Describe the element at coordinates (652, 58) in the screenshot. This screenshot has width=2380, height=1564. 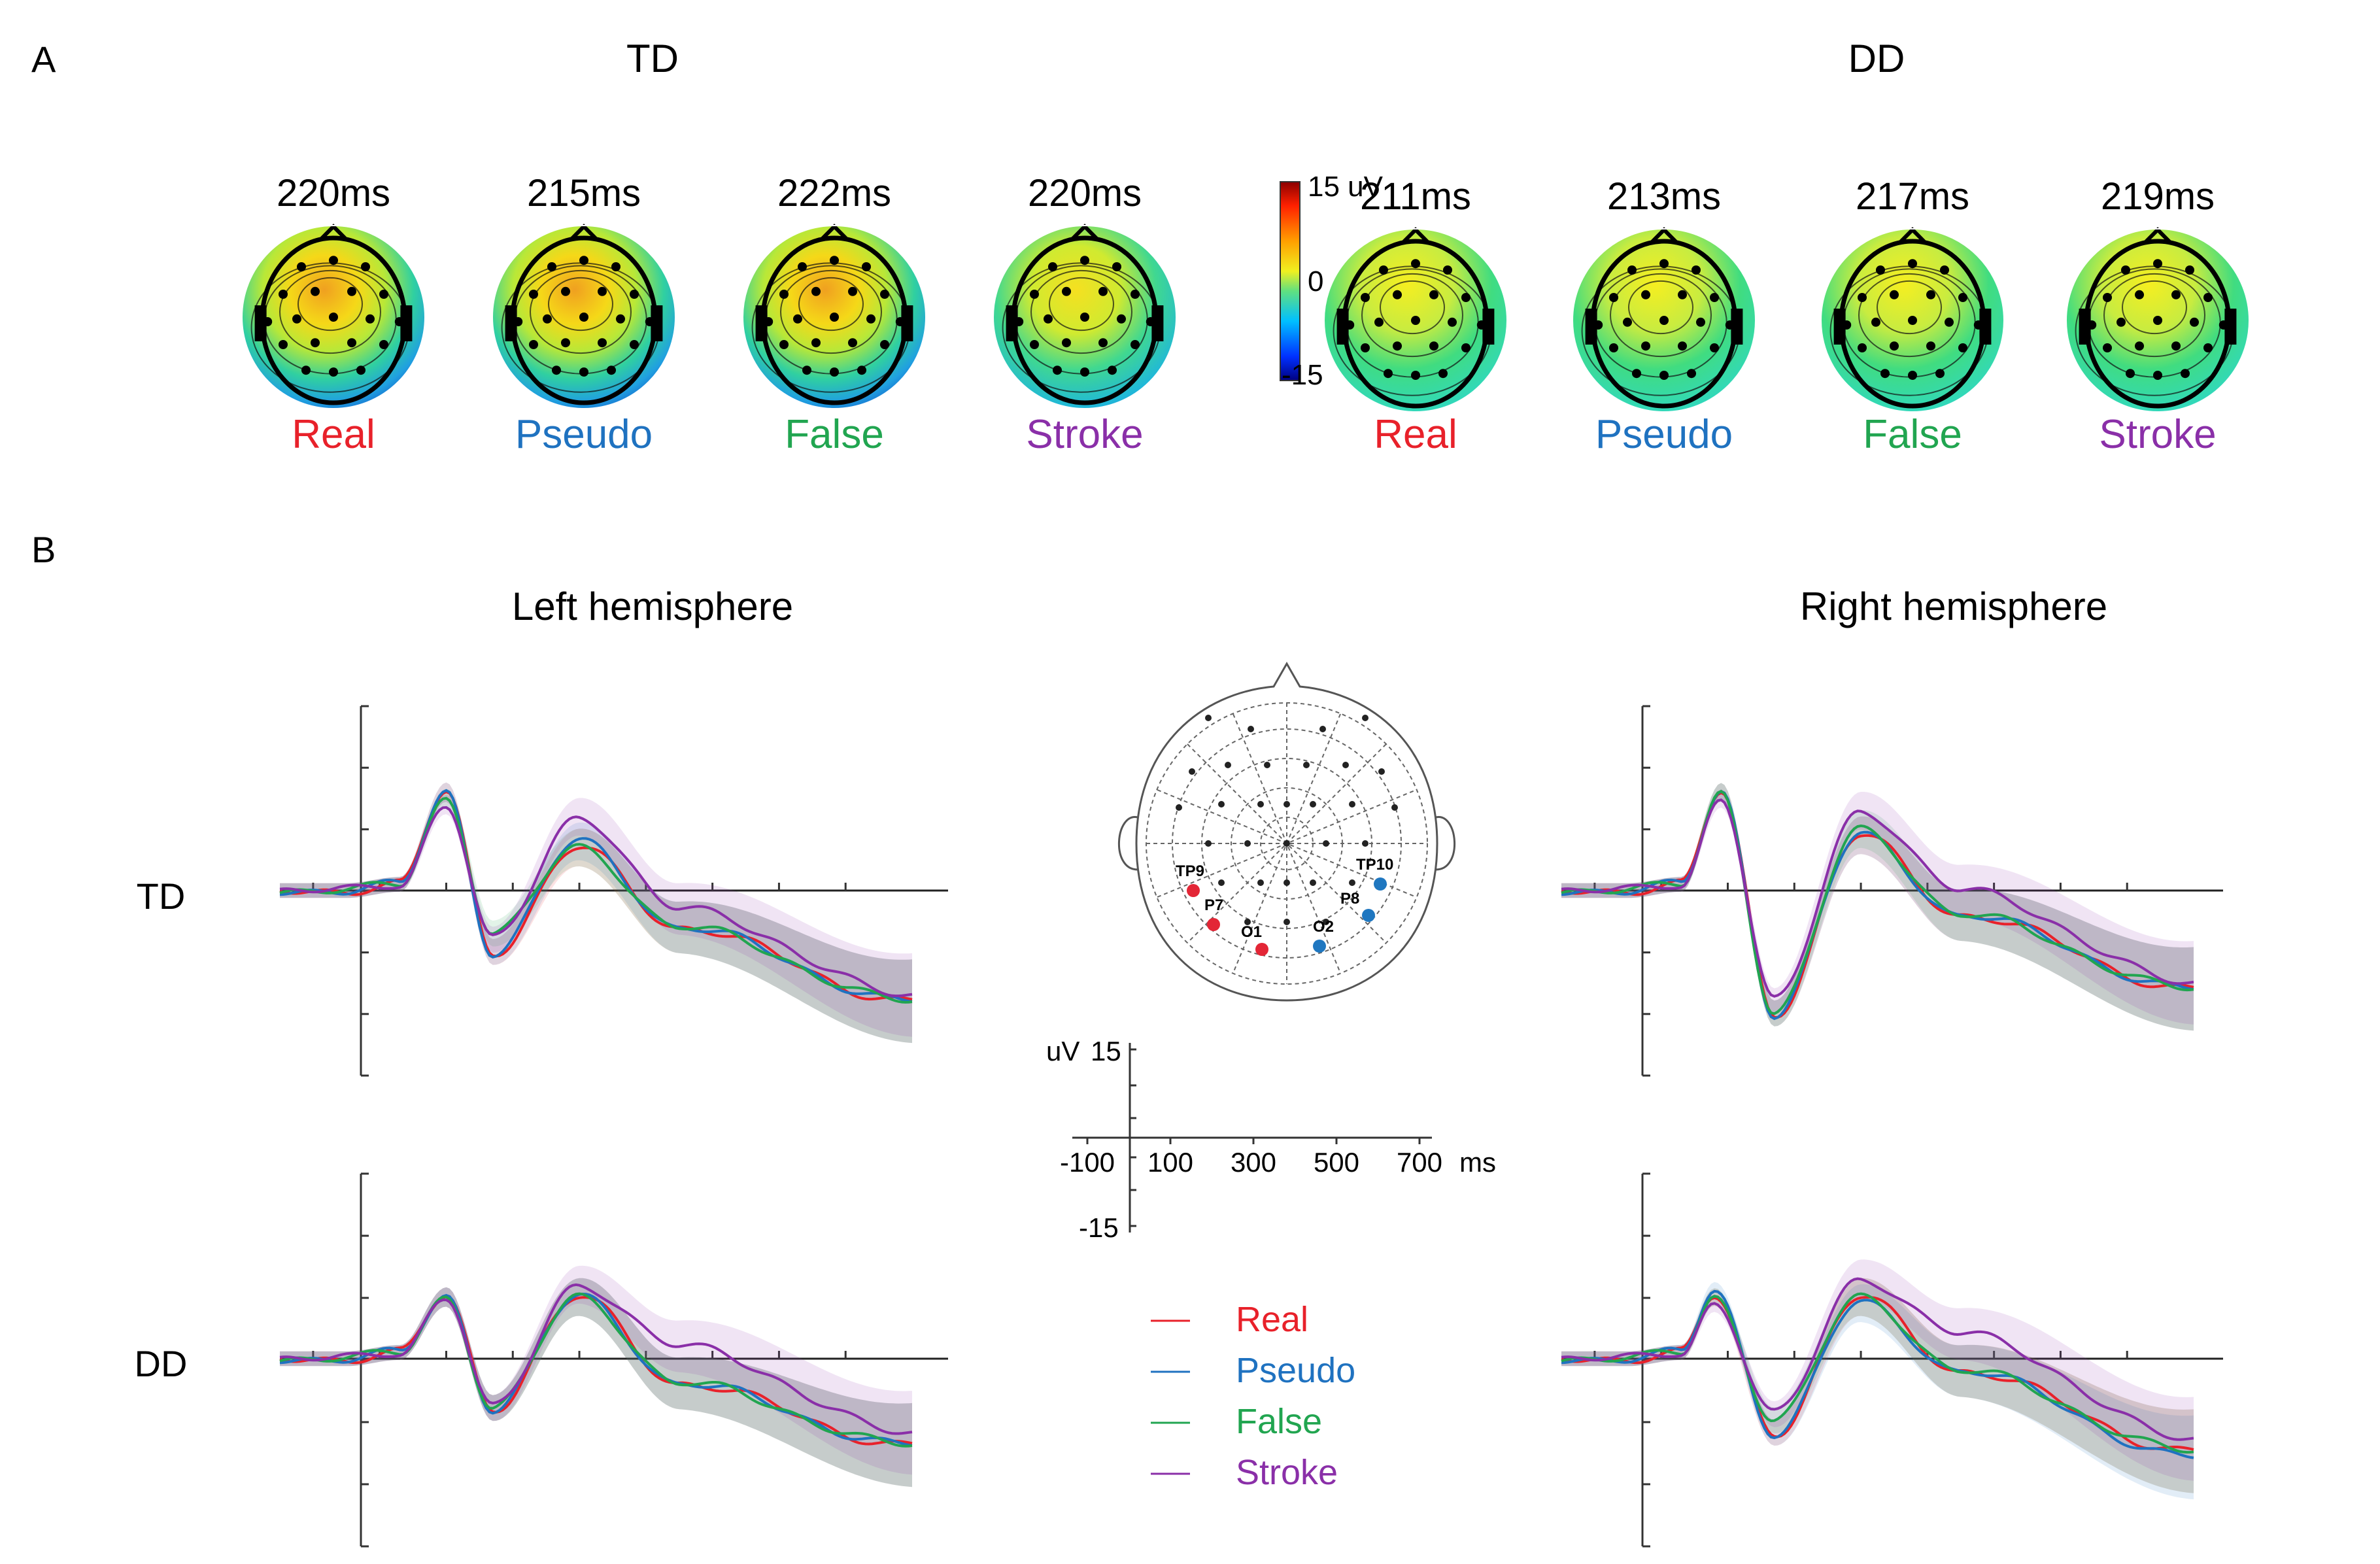
I see `td-group-title: TD` at that location.